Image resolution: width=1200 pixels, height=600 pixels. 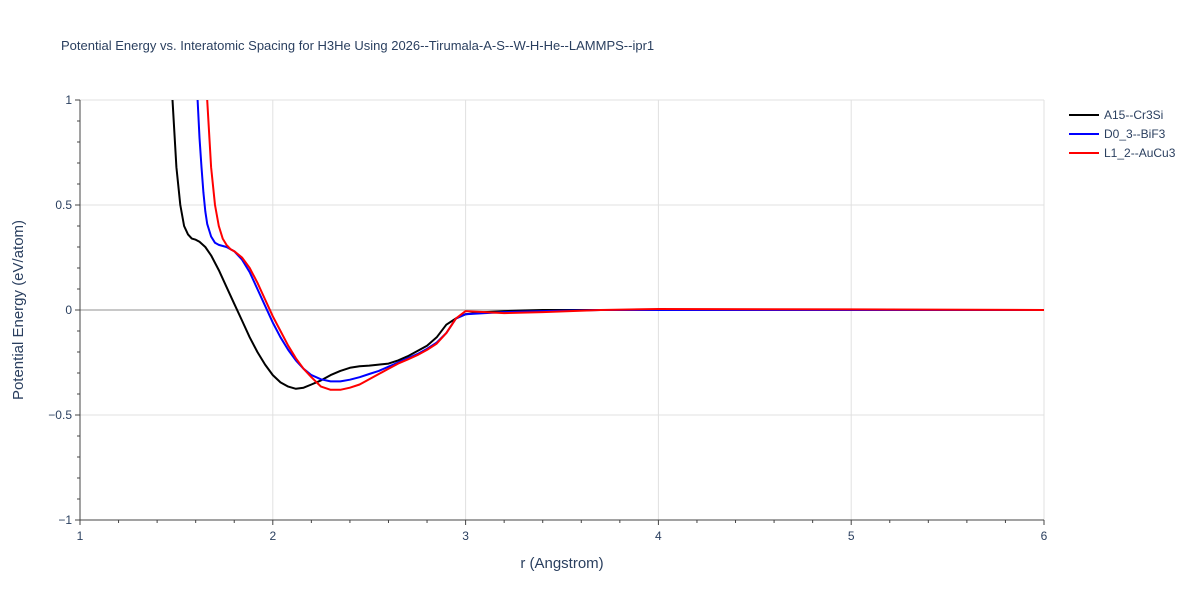 I want to click on x-tick-label: 4, so click(x=658, y=536).